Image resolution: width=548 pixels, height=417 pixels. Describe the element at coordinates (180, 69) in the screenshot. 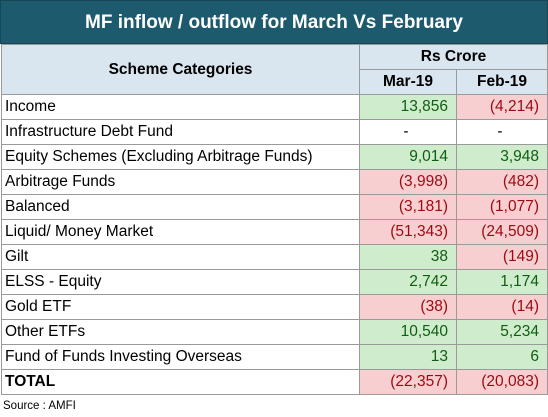

I see `header-scheme-categories: Scheme Categories` at that location.